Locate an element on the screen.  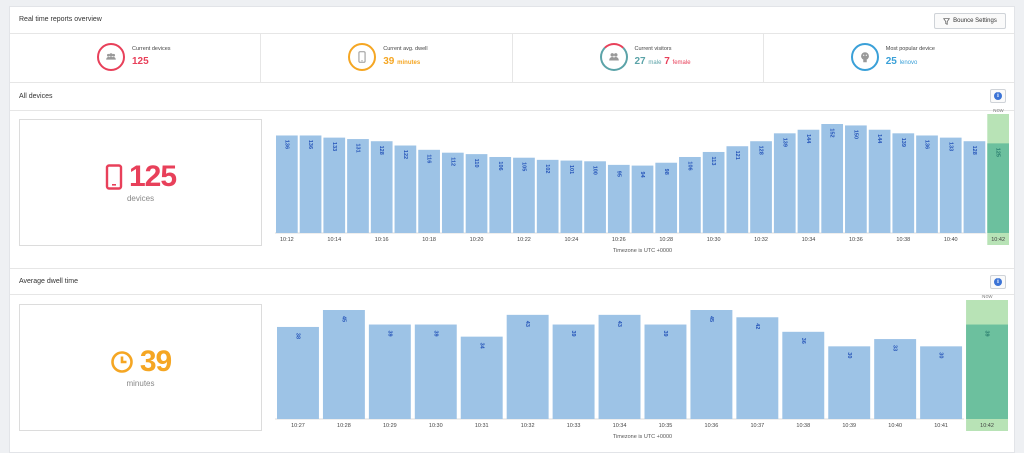
bar-value-label: 45 is located at coordinates (343, 319).